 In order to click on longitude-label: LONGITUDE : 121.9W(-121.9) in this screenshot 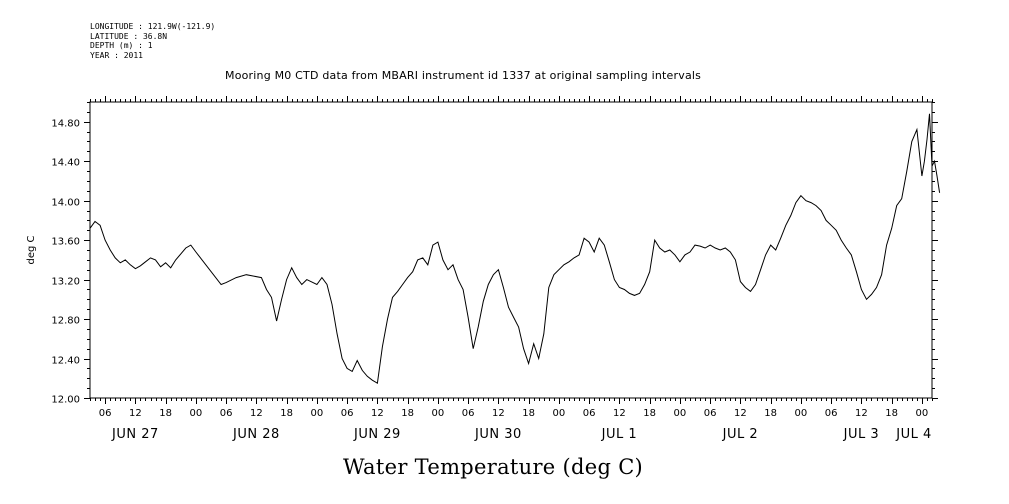, I will do `click(153, 26)`.